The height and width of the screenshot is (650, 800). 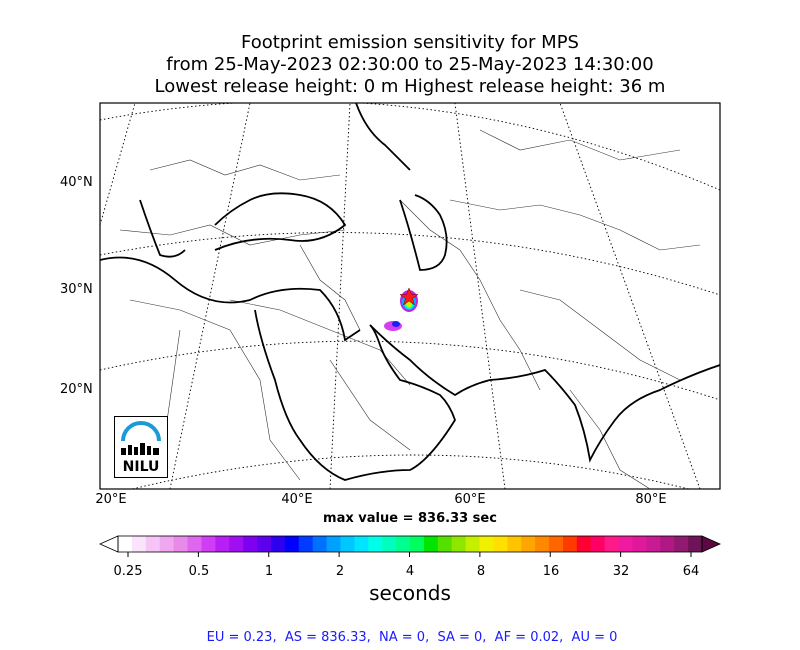 What do you see at coordinates (621, 571) in the screenshot?
I see `cbar-tick-32: 32` at bounding box center [621, 571].